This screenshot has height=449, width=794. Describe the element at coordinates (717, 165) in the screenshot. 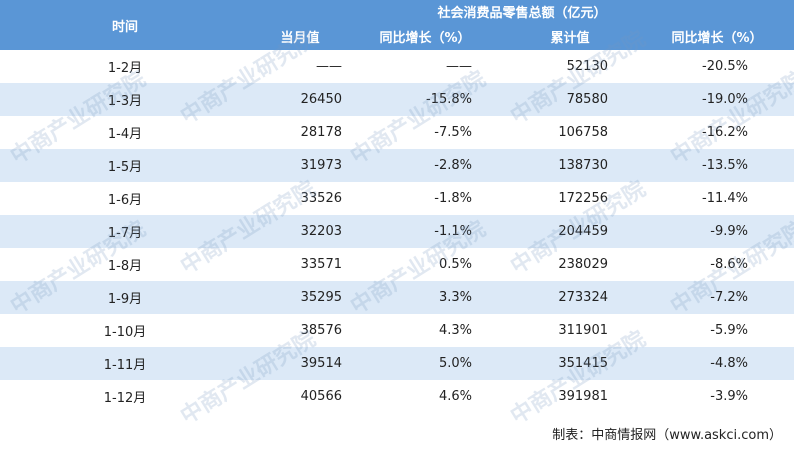

I see `table-cell: -13.5%` at that location.